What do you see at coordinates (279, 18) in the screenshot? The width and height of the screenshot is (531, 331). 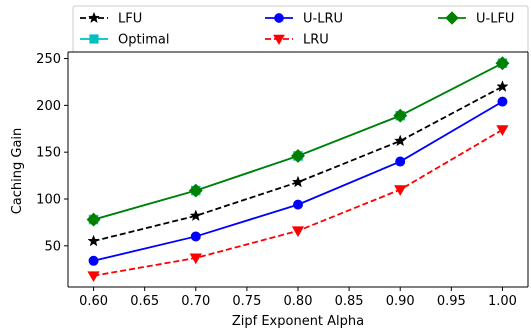 I see `legend-marker-u-lru` at bounding box center [279, 18].